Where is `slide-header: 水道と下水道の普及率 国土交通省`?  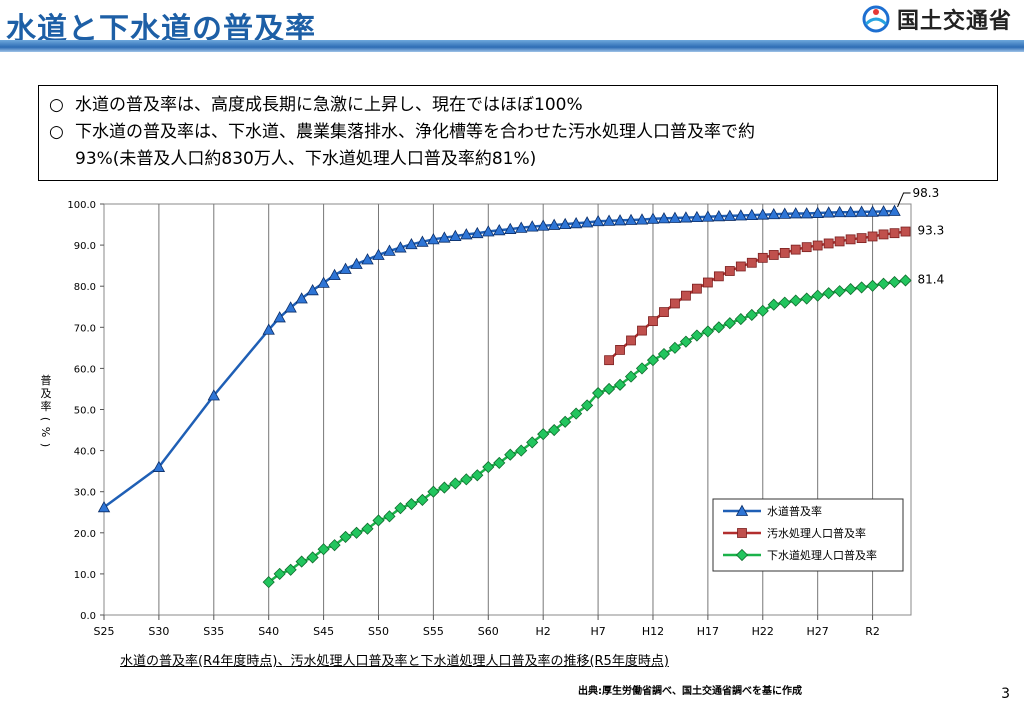 slide-header: 水道と下水道の普及率 国土交通省 is located at coordinates (512, 26).